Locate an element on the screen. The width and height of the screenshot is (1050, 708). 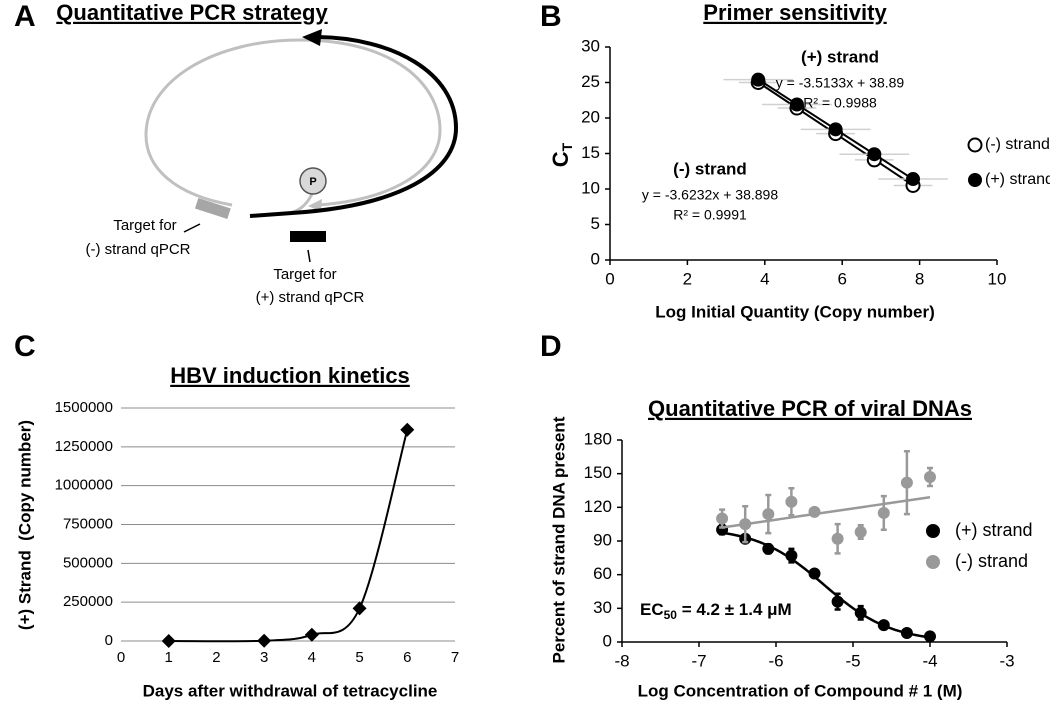
annotation: = 4.2 ± 1.4 μM is located at coordinates (734, 609).